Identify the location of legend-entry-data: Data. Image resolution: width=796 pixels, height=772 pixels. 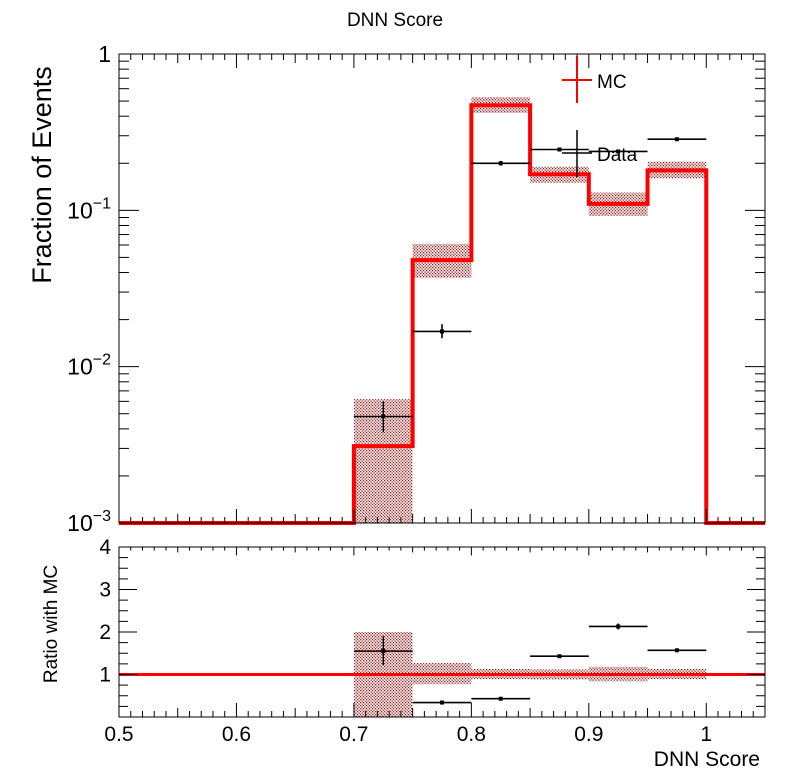
(600, 153).